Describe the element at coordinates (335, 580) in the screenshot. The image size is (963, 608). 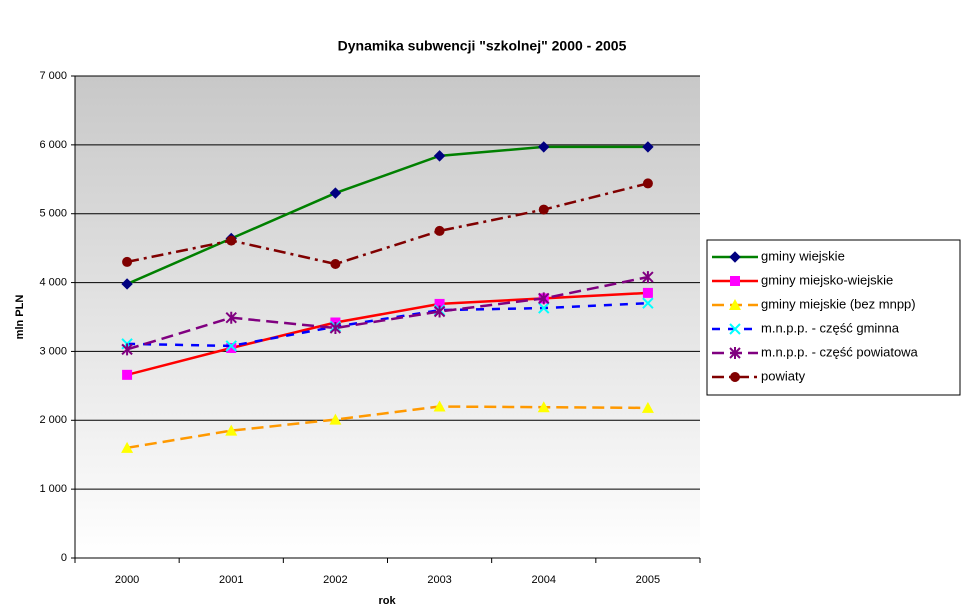
I see `x-tick-label: 2002` at that location.